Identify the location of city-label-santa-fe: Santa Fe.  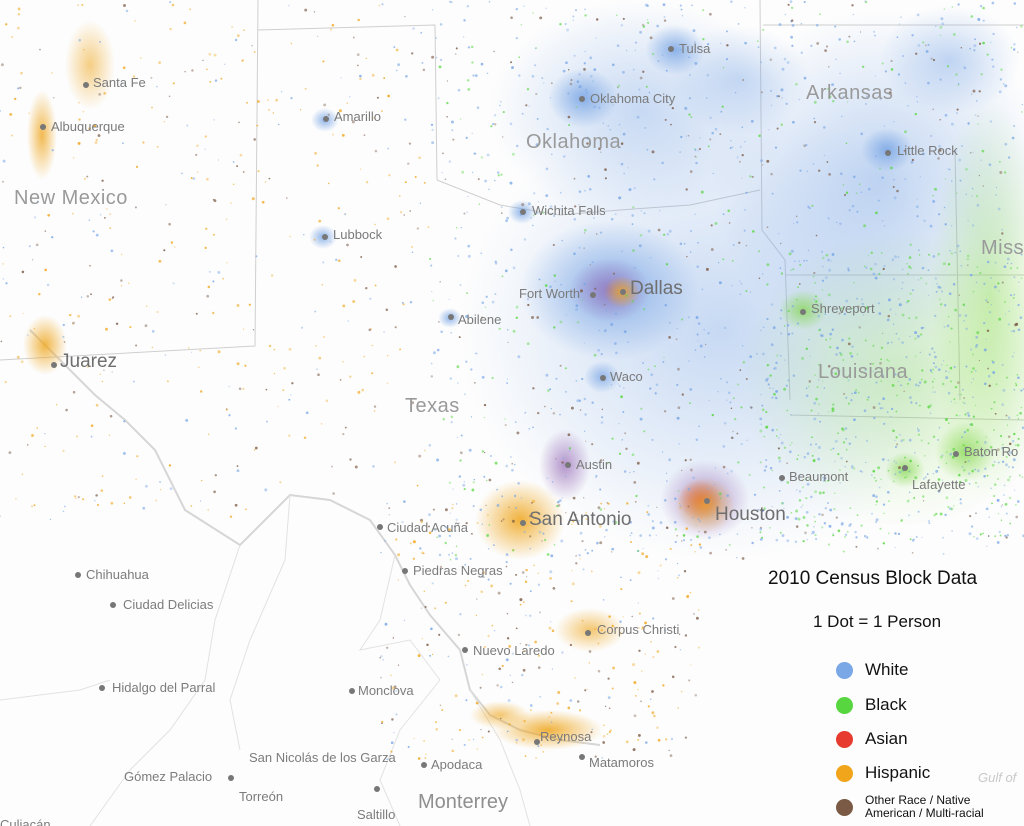
(119, 82).